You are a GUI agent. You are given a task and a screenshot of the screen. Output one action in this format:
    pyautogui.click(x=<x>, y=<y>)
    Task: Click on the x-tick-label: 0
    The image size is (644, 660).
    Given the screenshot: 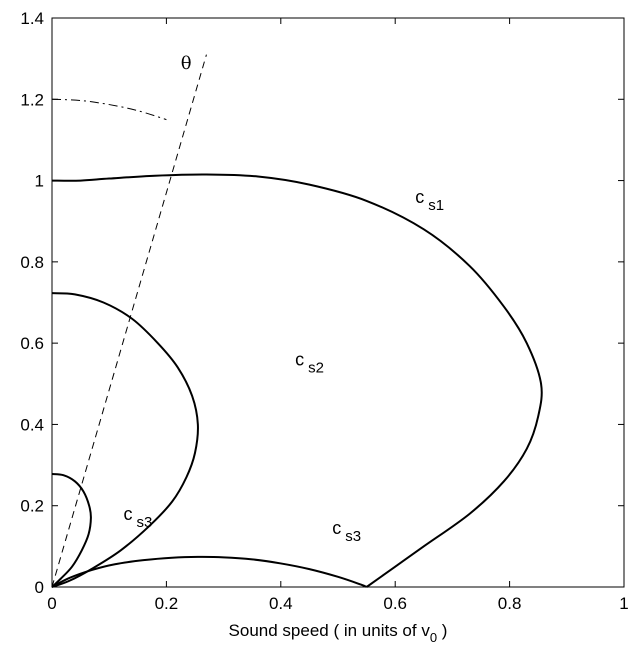 What is the action you would take?
    pyautogui.click(x=51, y=603)
    